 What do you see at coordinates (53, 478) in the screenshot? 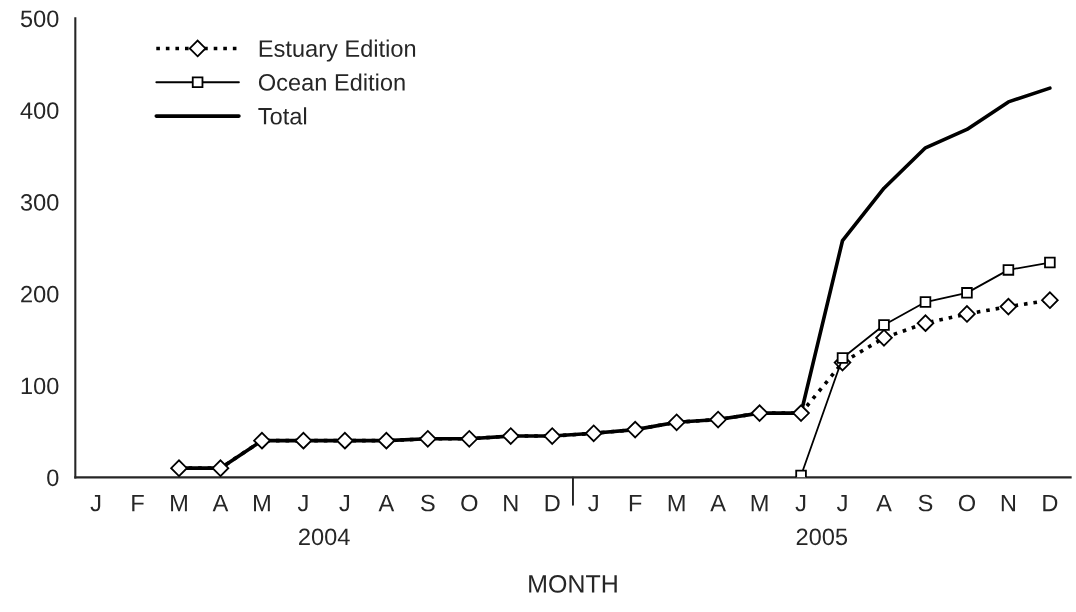
I see `y-tick-label: 0` at bounding box center [53, 478].